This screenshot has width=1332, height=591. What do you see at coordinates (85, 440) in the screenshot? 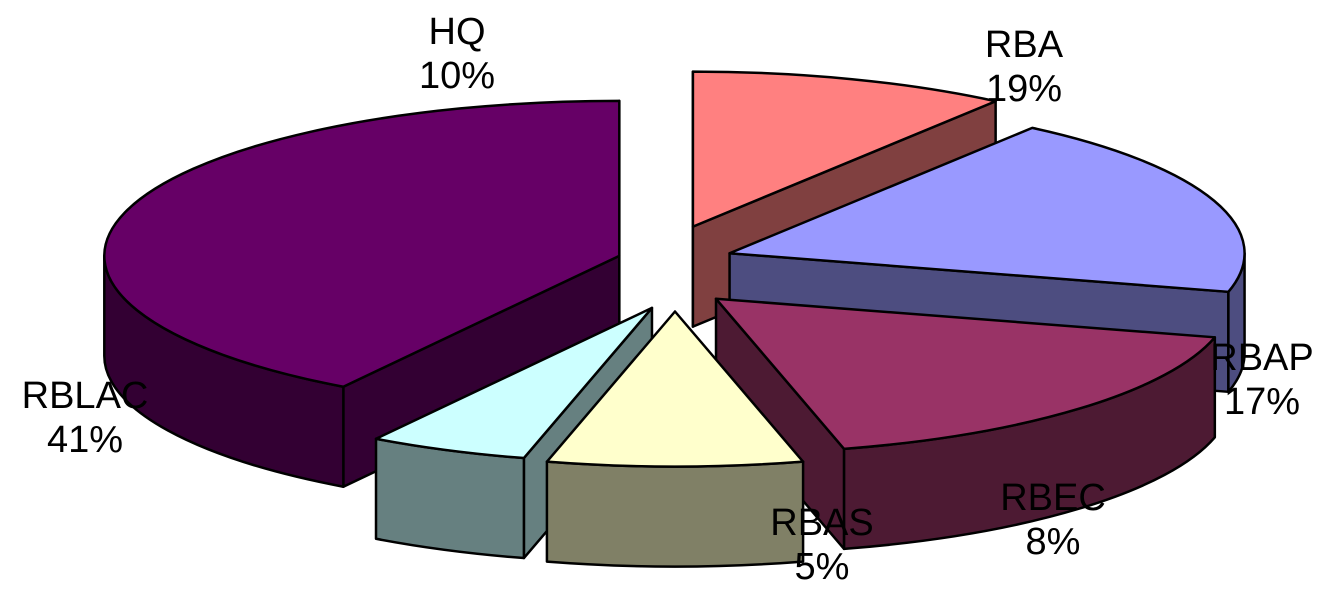
I see `label-value-rblac: 41%` at bounding box center [85, 440].